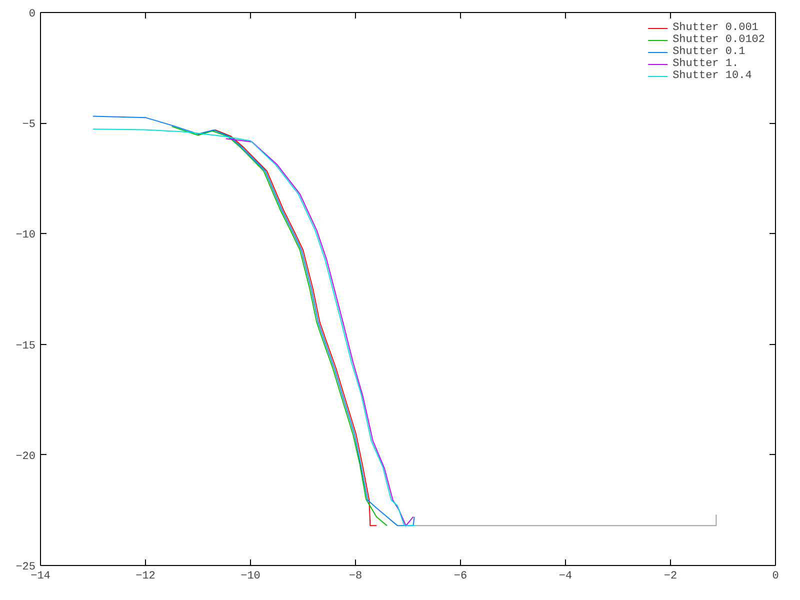 This screenshot has width=800, height=600. I want to click on x-tick-label: −6, so click(461, 576).